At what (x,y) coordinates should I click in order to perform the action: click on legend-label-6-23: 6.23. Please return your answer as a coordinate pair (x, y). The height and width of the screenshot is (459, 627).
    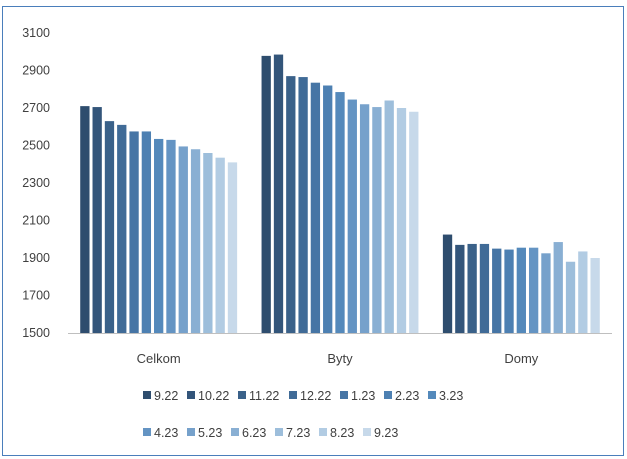
    Looking at the image, I should click on (254, 433).